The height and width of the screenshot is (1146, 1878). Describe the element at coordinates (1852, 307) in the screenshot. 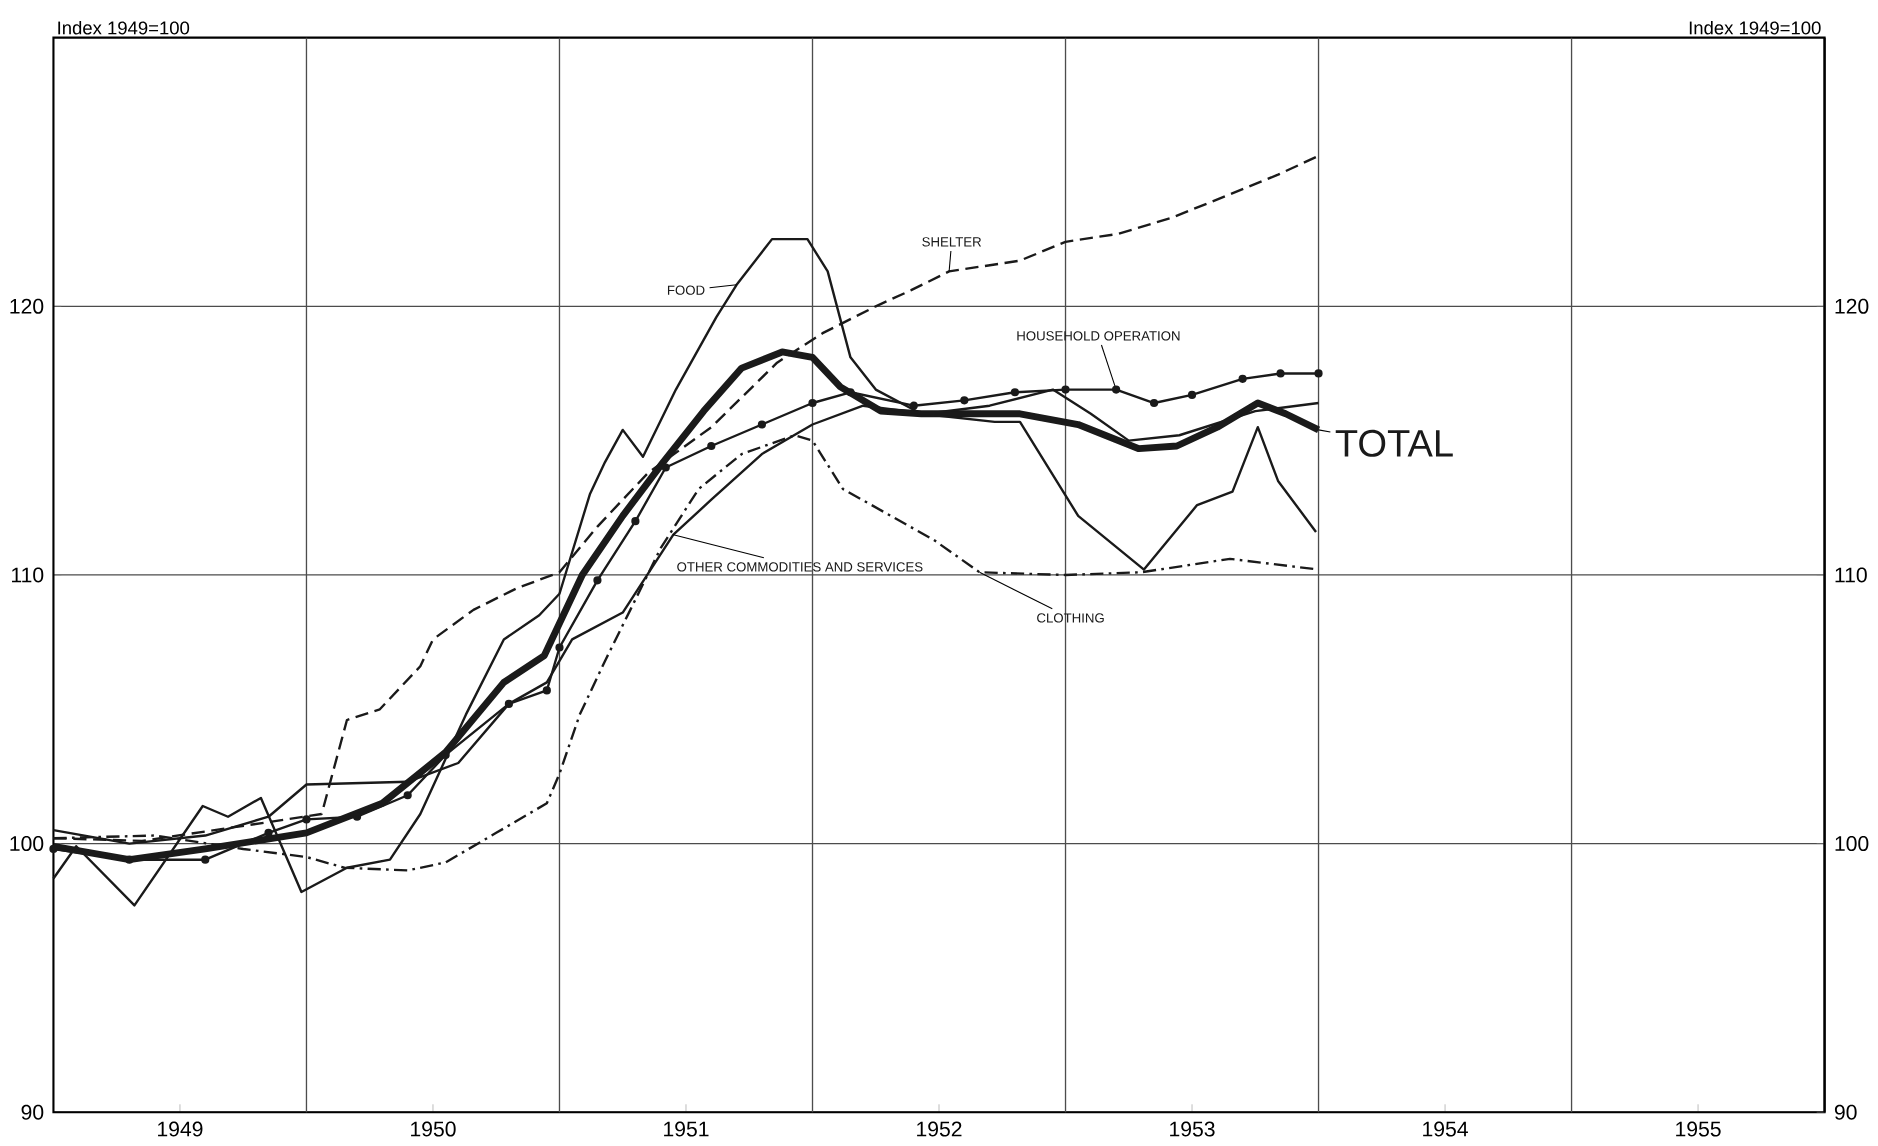

I see `y2-tick-label: 120` at that location.